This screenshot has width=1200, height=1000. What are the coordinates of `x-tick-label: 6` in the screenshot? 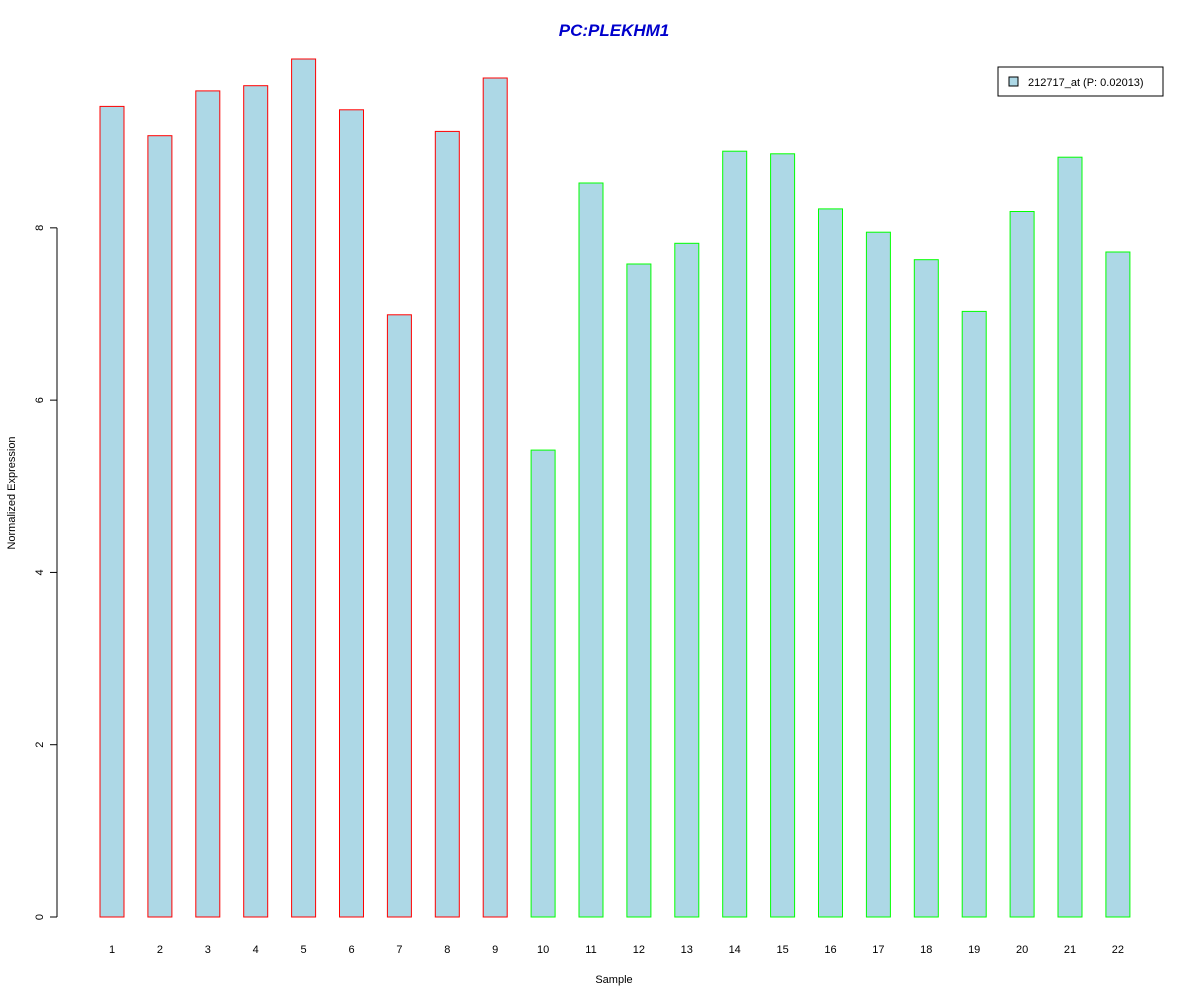 It's located at (351, 950).